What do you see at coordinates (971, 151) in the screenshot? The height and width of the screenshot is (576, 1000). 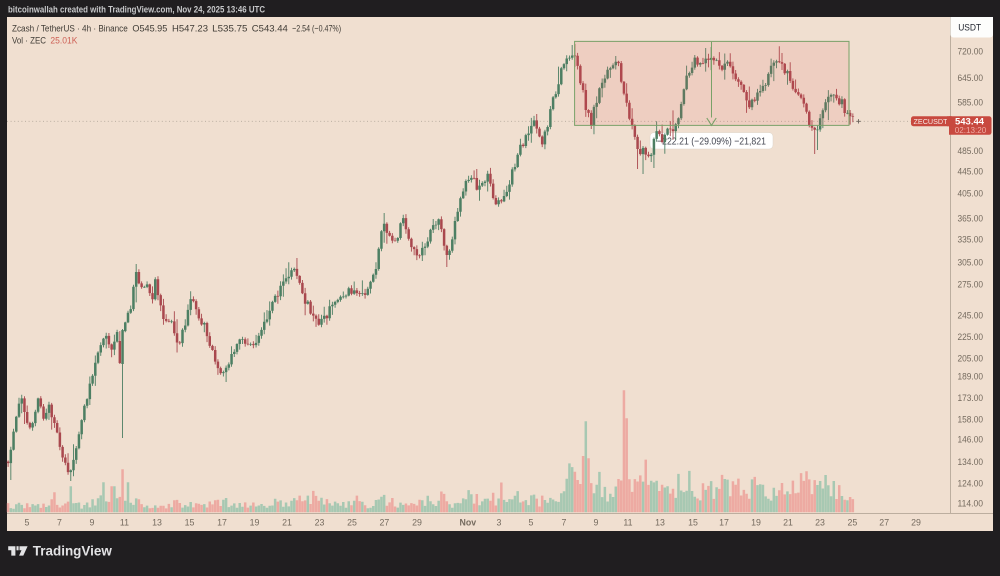 I see `svg-text: 485.00` at bounding box center [971, 151].